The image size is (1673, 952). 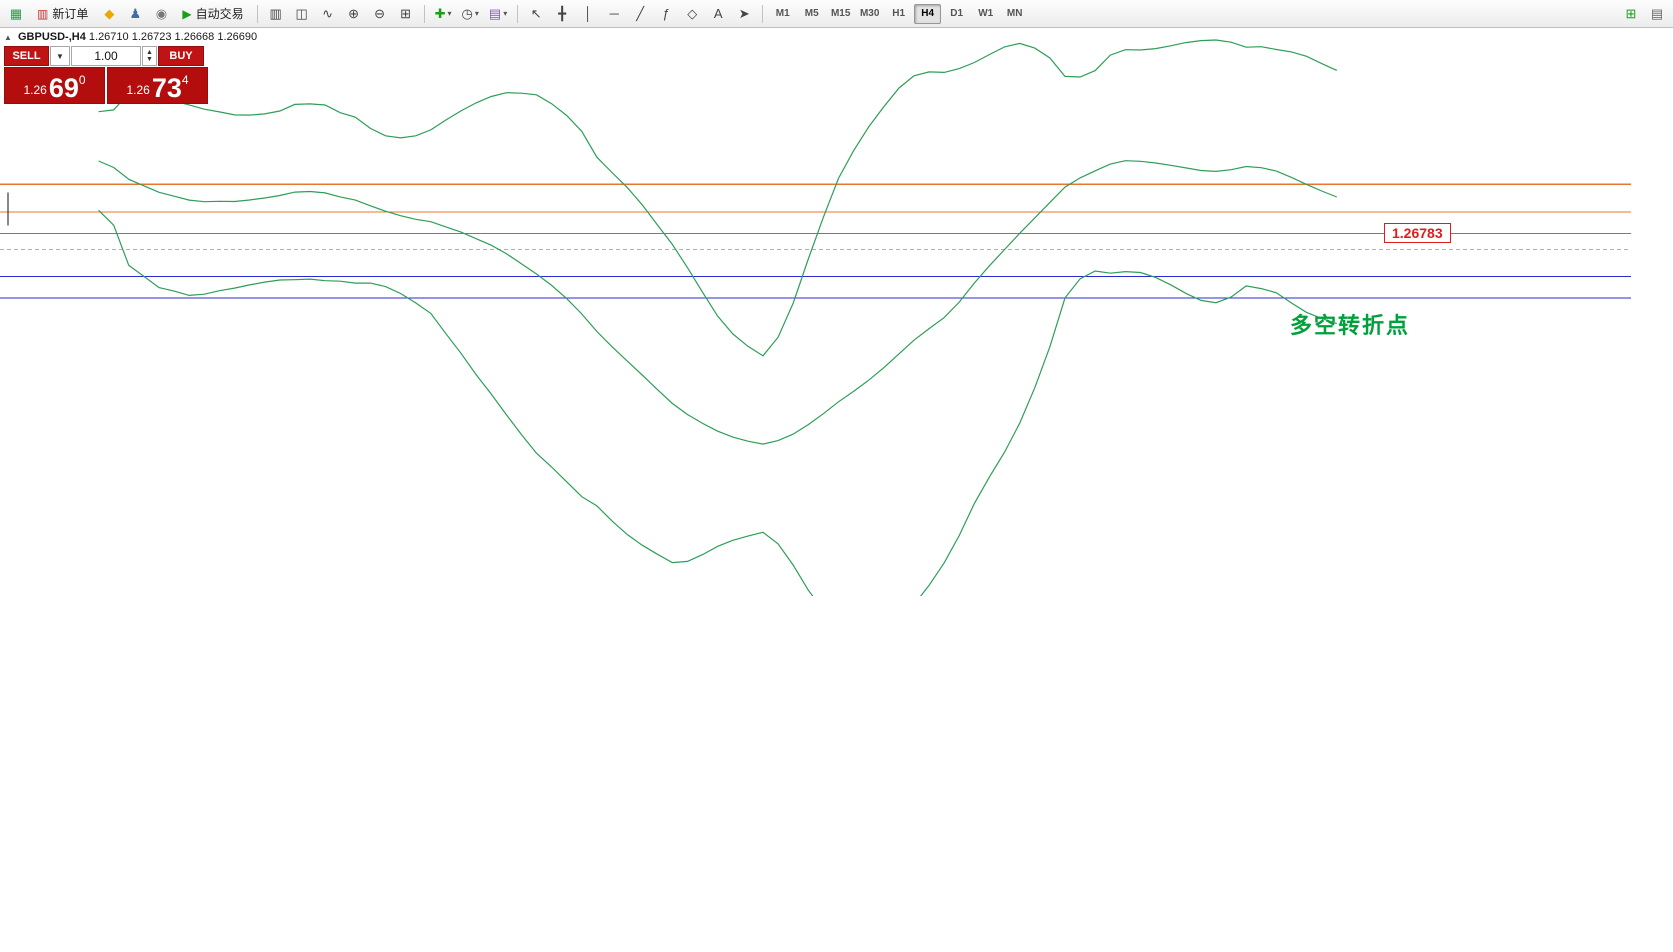 I want to click on sell-button: SELL, so click(x=26, y=56).